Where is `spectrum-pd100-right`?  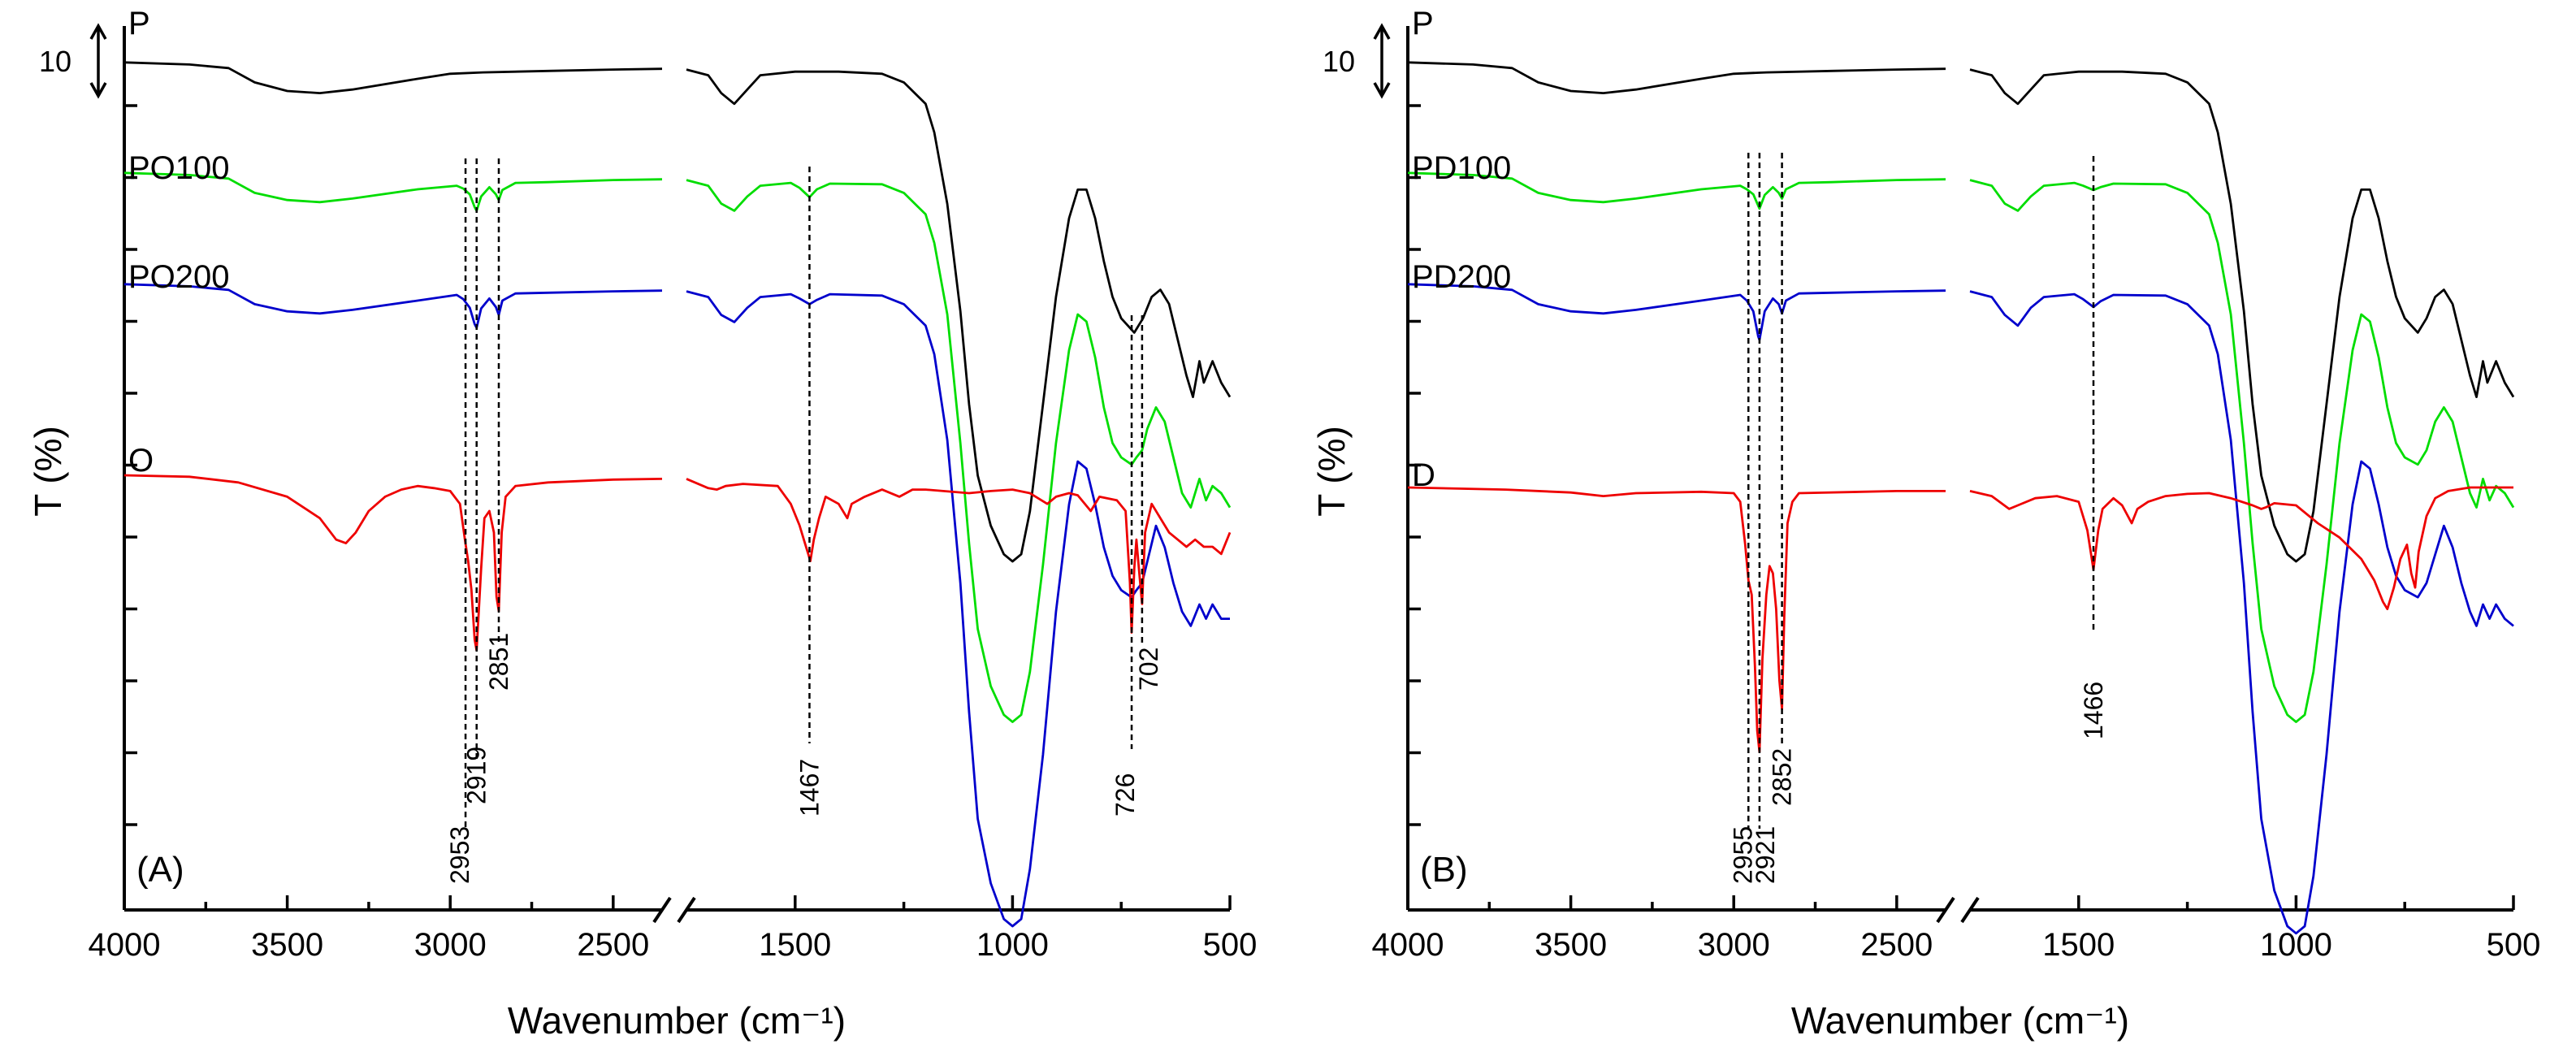
spectrum-pd100-right is located at coordinates (2242, 451).